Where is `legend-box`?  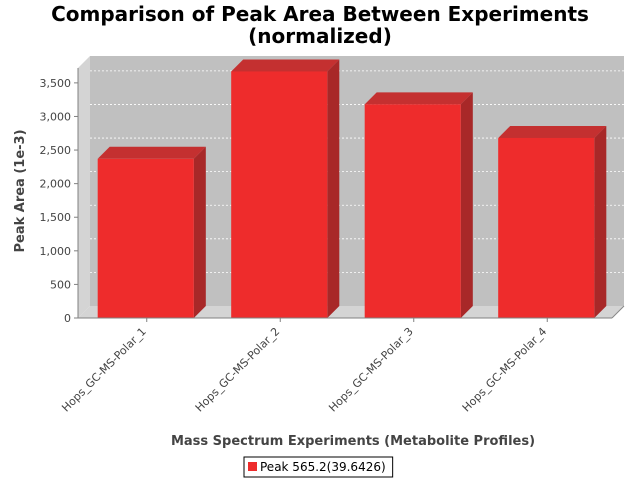 legend-box is located at coordinates (318, 467).